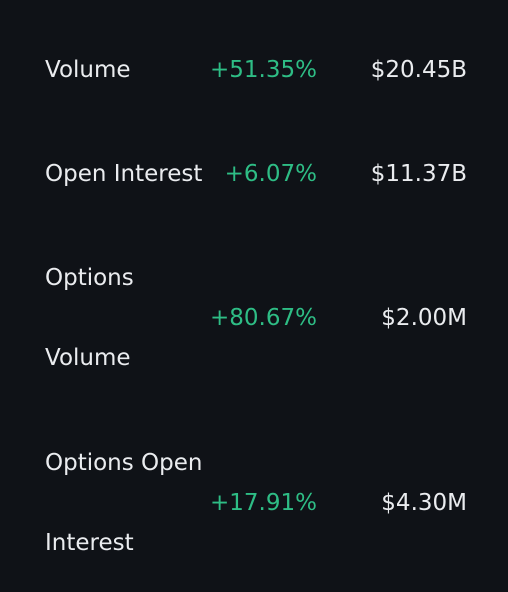  I want to click on stat-row-volume: Volume +51.35% $20.45B, so click(254, 70).